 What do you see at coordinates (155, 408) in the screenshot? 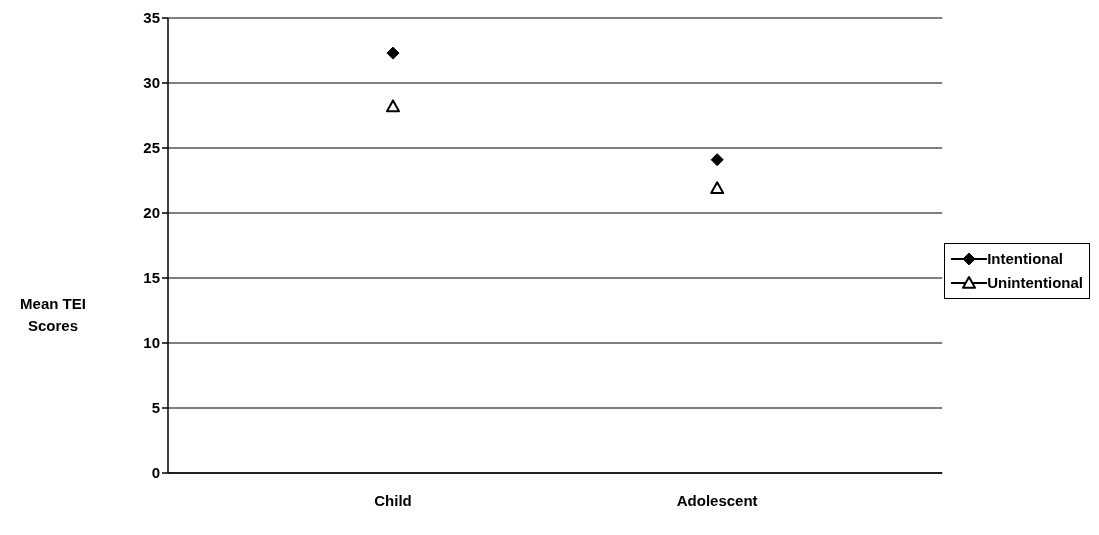
I see `y-tick-label: 5` at bounding box center [155, 408].